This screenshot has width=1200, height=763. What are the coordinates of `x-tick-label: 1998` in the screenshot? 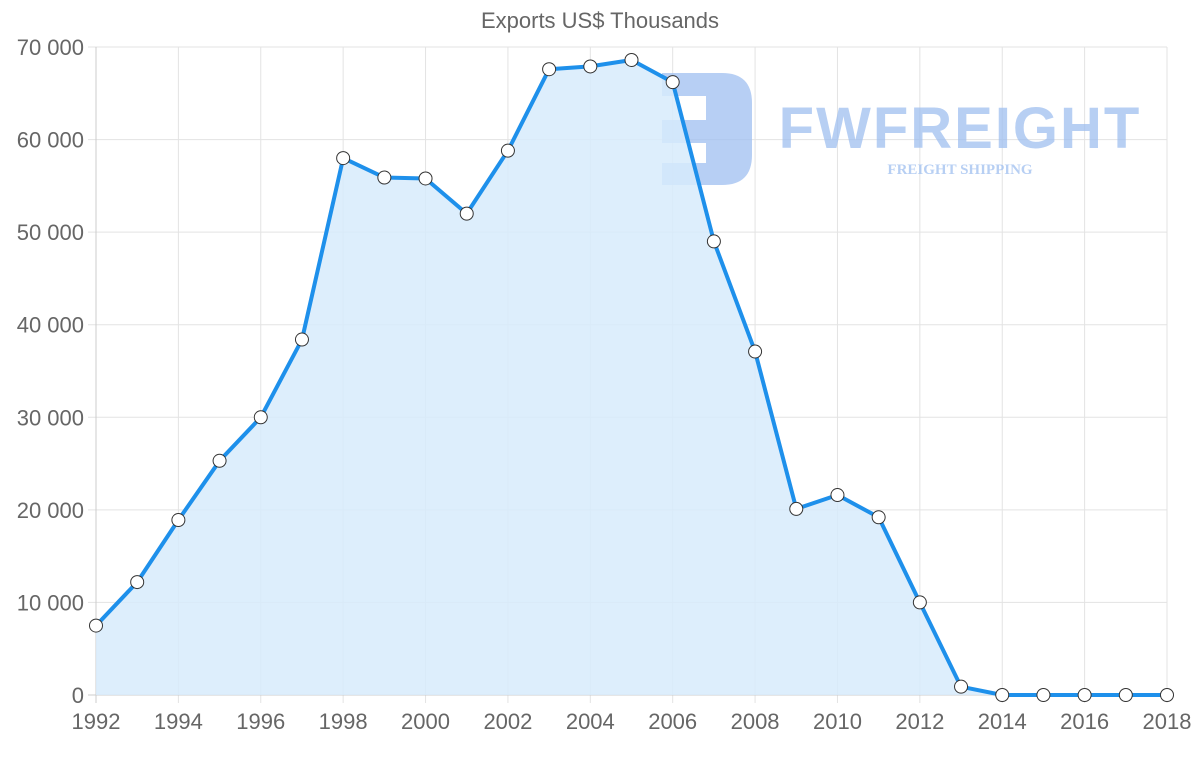 It's located at (343, 721).